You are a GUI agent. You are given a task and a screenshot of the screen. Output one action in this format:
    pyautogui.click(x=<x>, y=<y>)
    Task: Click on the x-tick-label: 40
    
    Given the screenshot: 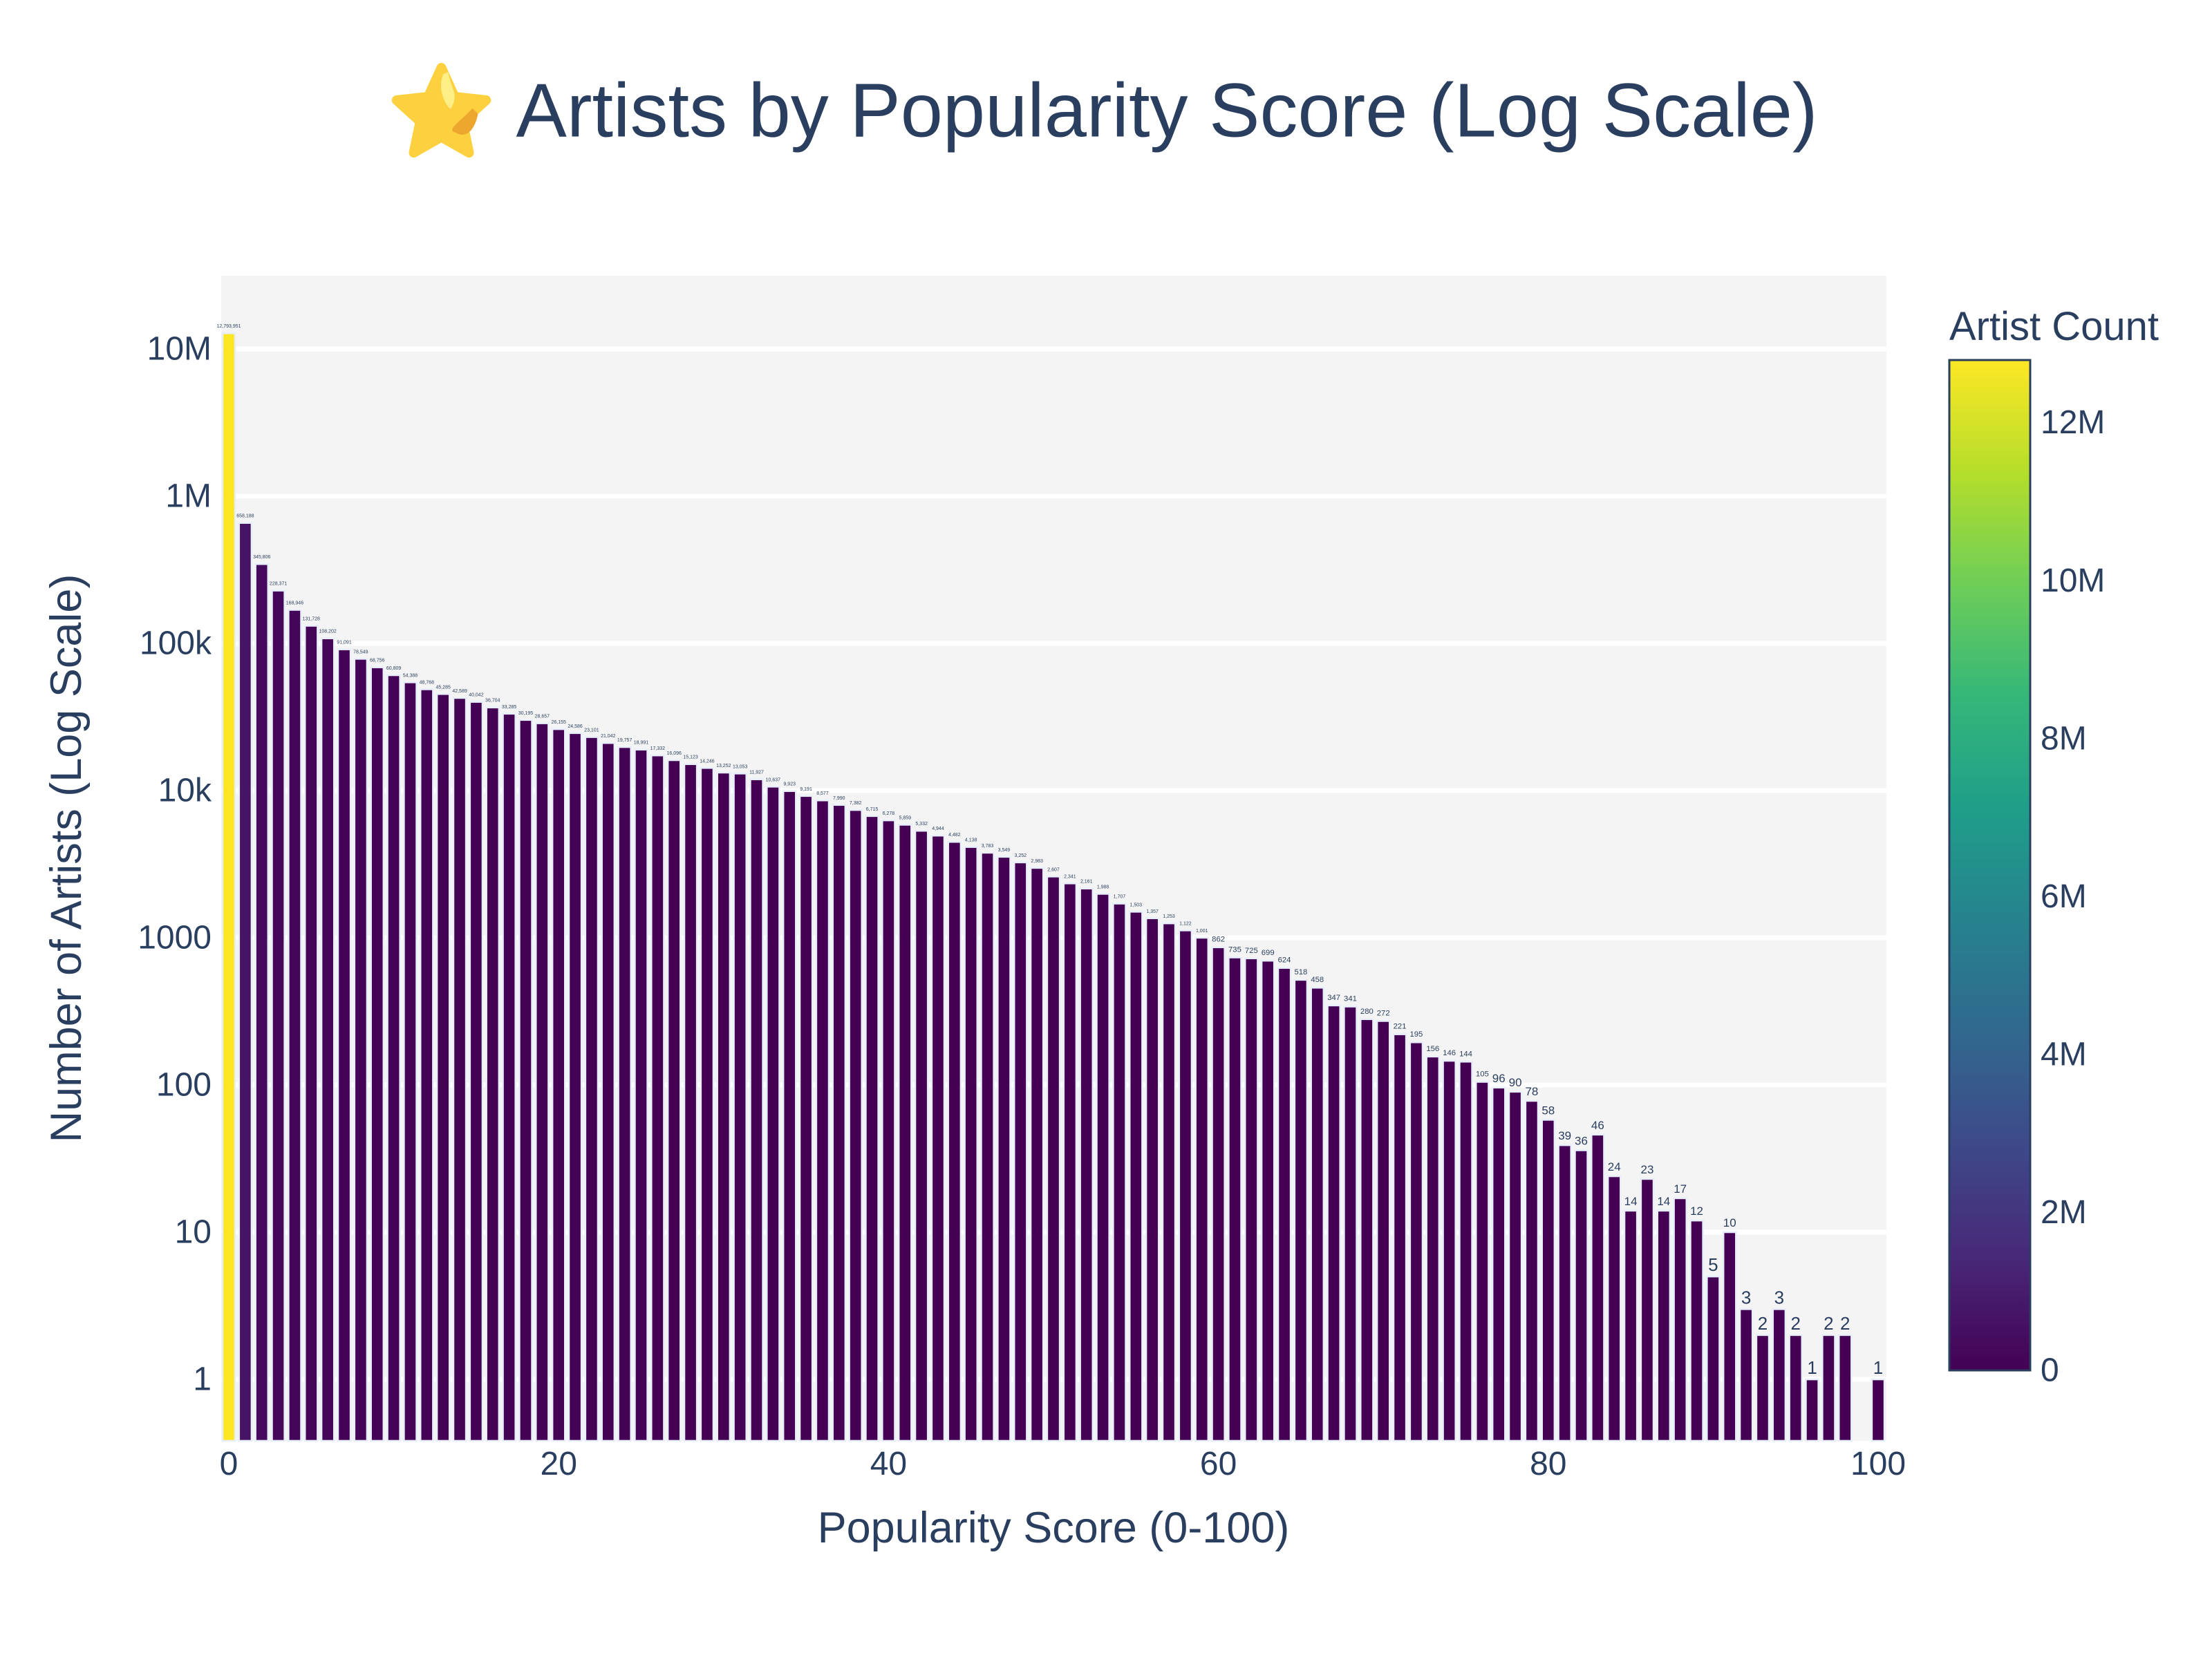 What is the action you would take?
    pyautogui.click(x=889, y=1464)
    